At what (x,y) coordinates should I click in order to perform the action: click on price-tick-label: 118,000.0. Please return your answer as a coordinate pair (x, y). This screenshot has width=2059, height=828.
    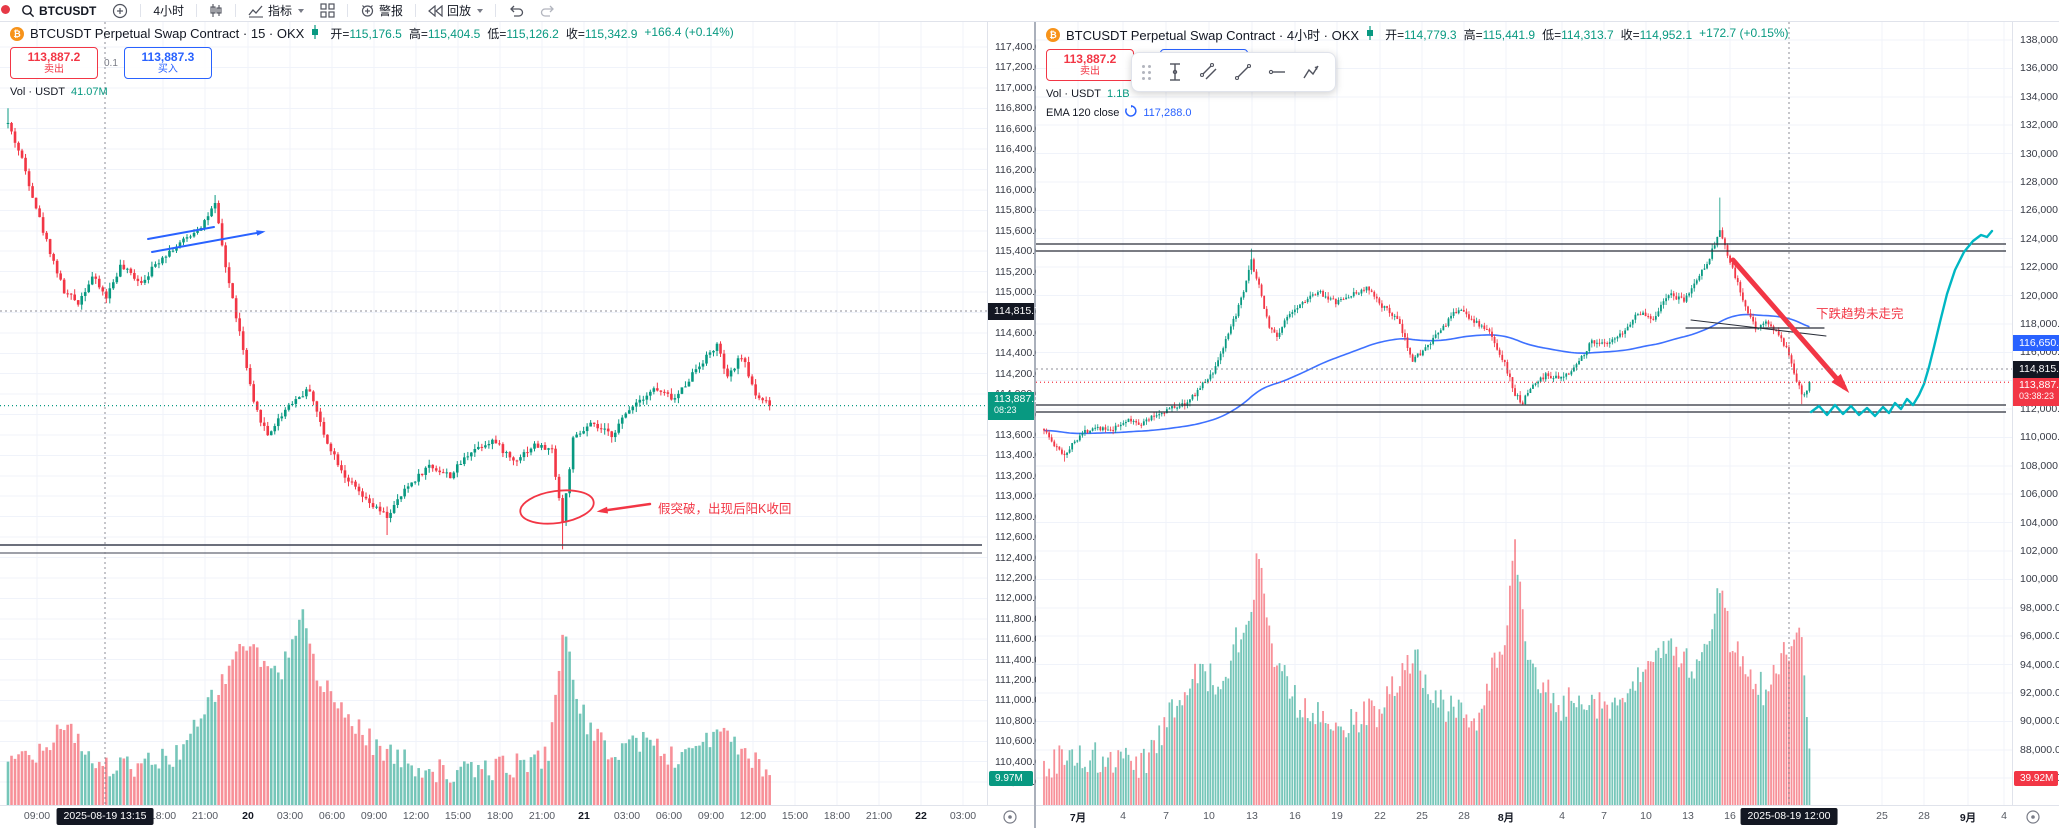
    Looking at the image, I should click on (2039, 323).